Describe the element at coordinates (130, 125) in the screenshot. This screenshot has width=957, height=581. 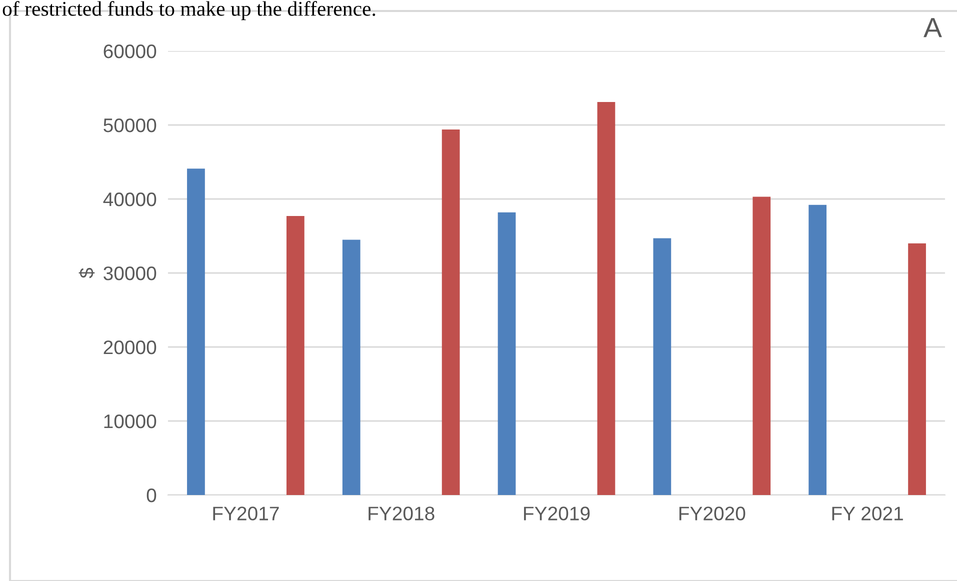
I see `y-tick-label: 50000` at that location.